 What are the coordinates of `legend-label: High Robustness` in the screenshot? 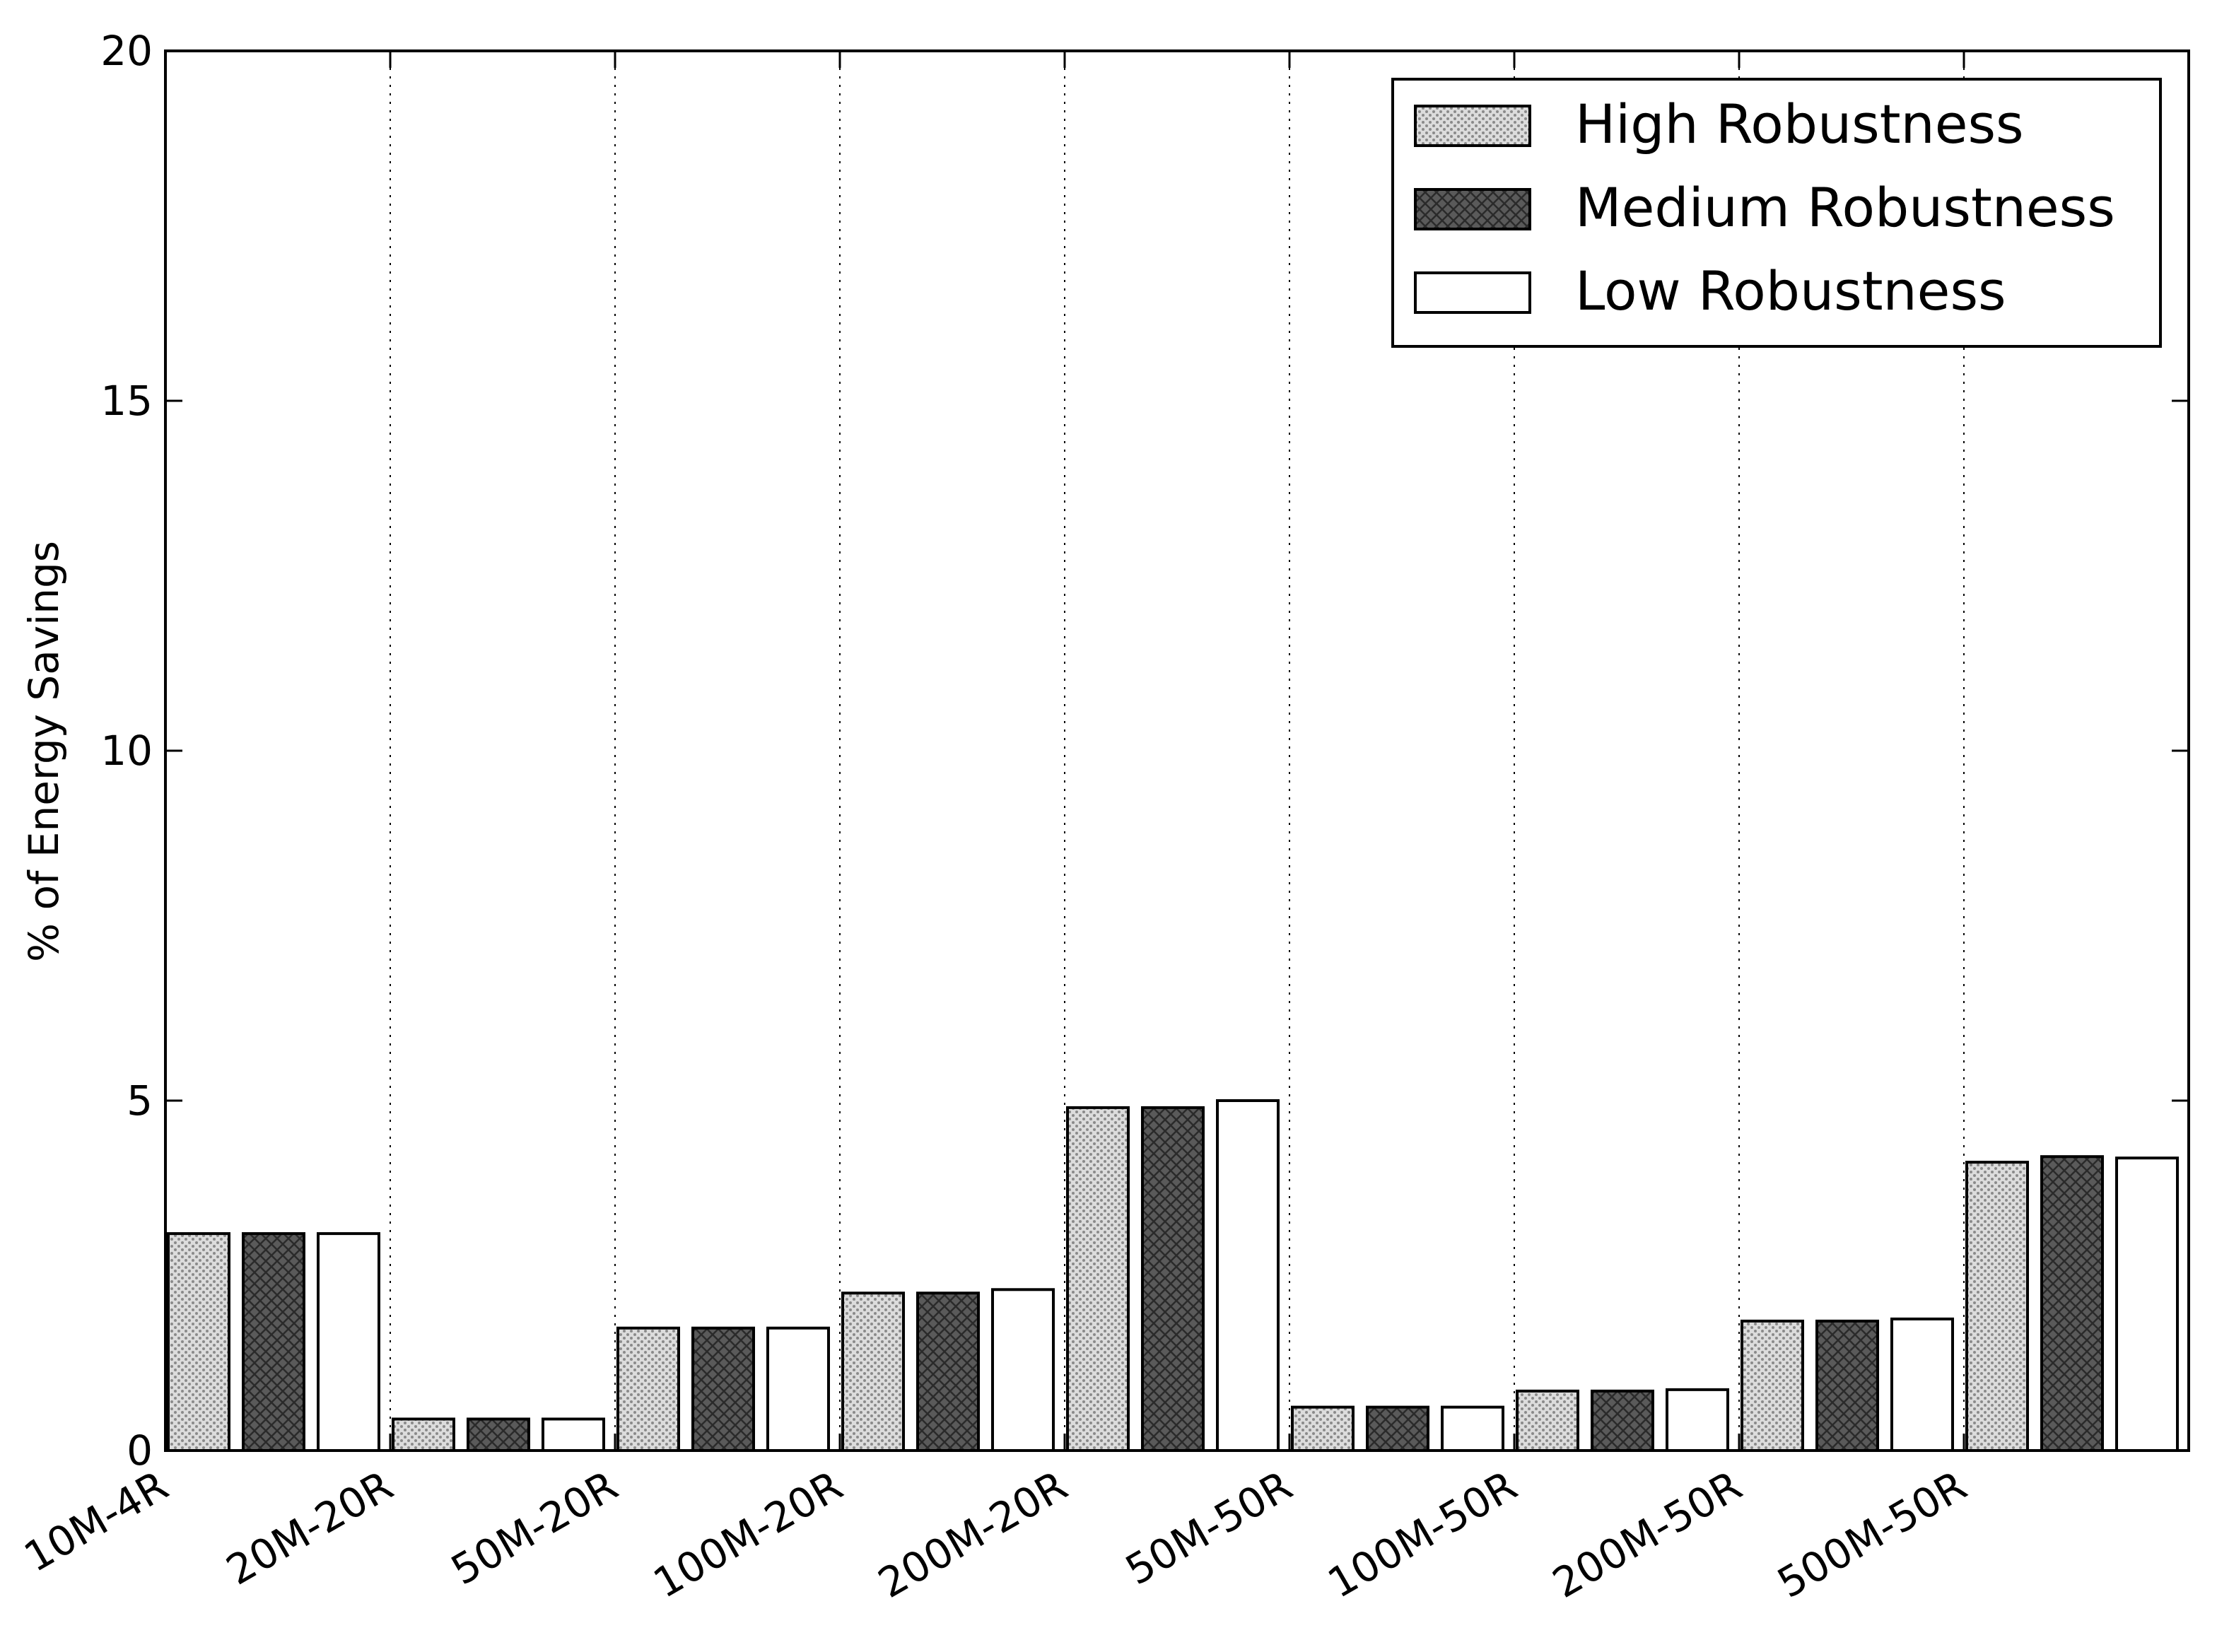 It's located at (1800, 125).